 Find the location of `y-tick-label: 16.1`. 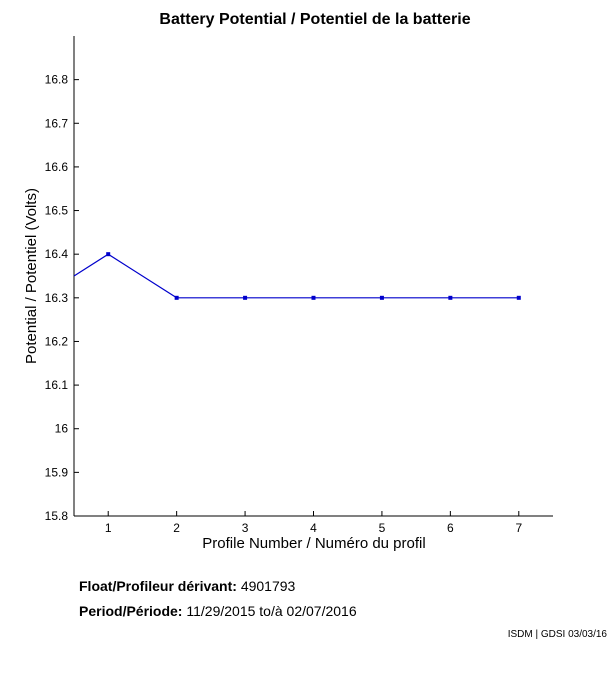

y-tick-label: 16.1 is located at coordinates (57, 385).